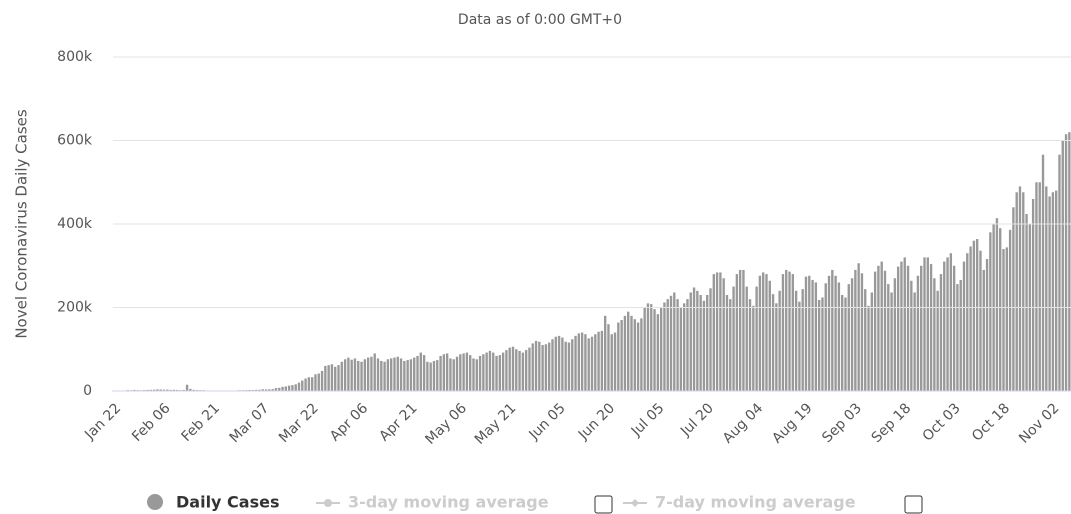 The image size is (1071, 514). I want to click on legend-label: Daily Cases, so click(227, 502).